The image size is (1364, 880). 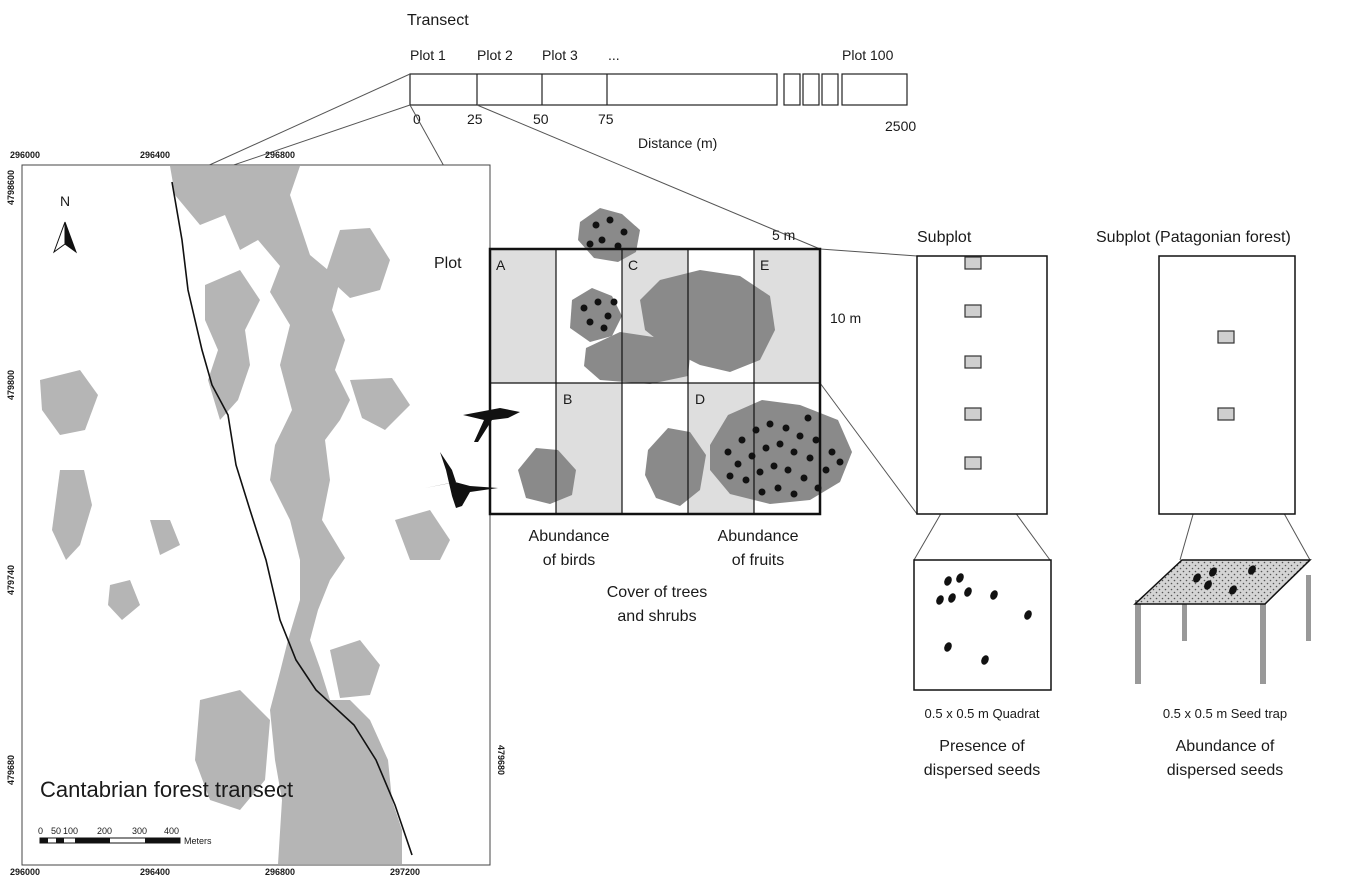 I want to click on cell-a-label: A, so click(x=501, y=265).